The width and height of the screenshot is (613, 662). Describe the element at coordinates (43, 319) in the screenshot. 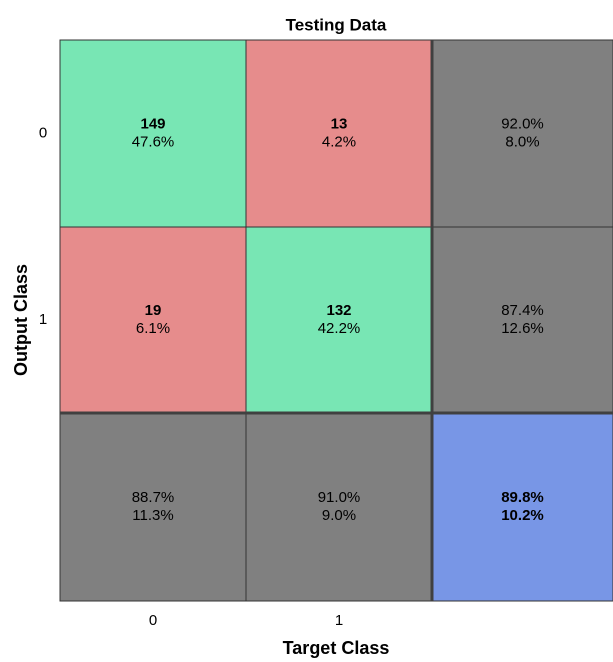

I see `y-tick-label: 1` at that location.